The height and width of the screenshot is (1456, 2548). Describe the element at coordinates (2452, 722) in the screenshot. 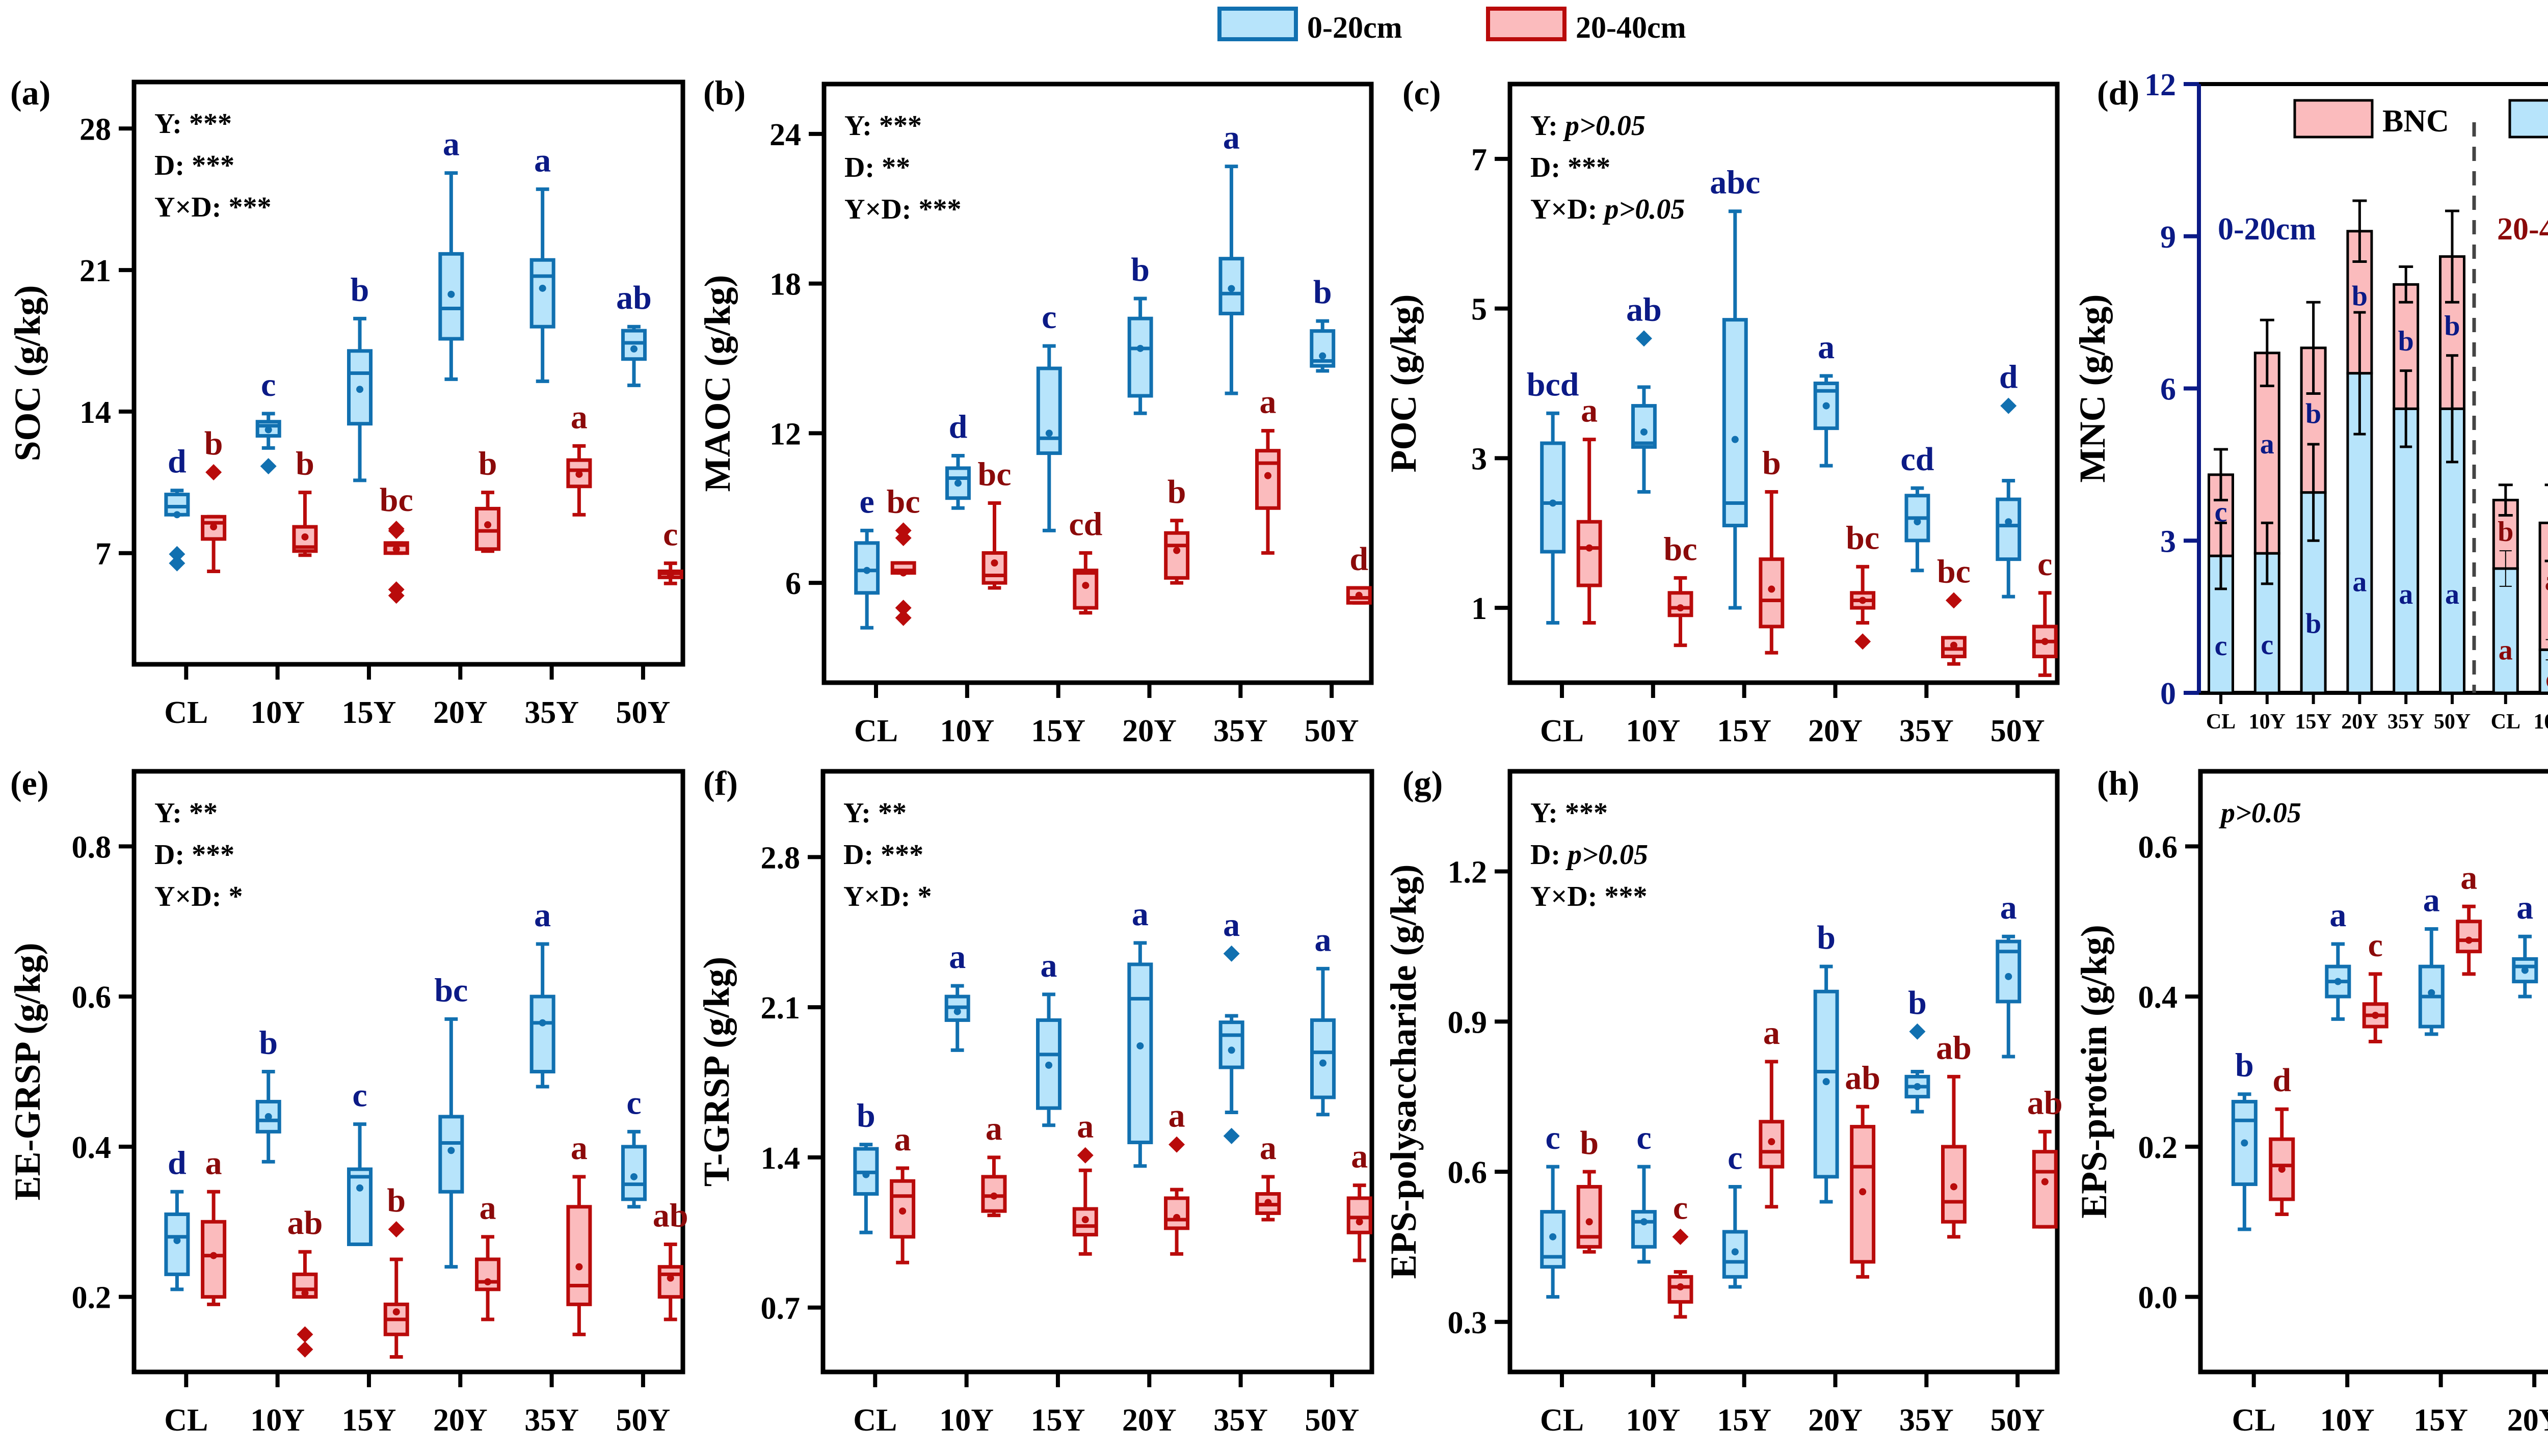

I see `x-tick-label: 50Y` at that location.